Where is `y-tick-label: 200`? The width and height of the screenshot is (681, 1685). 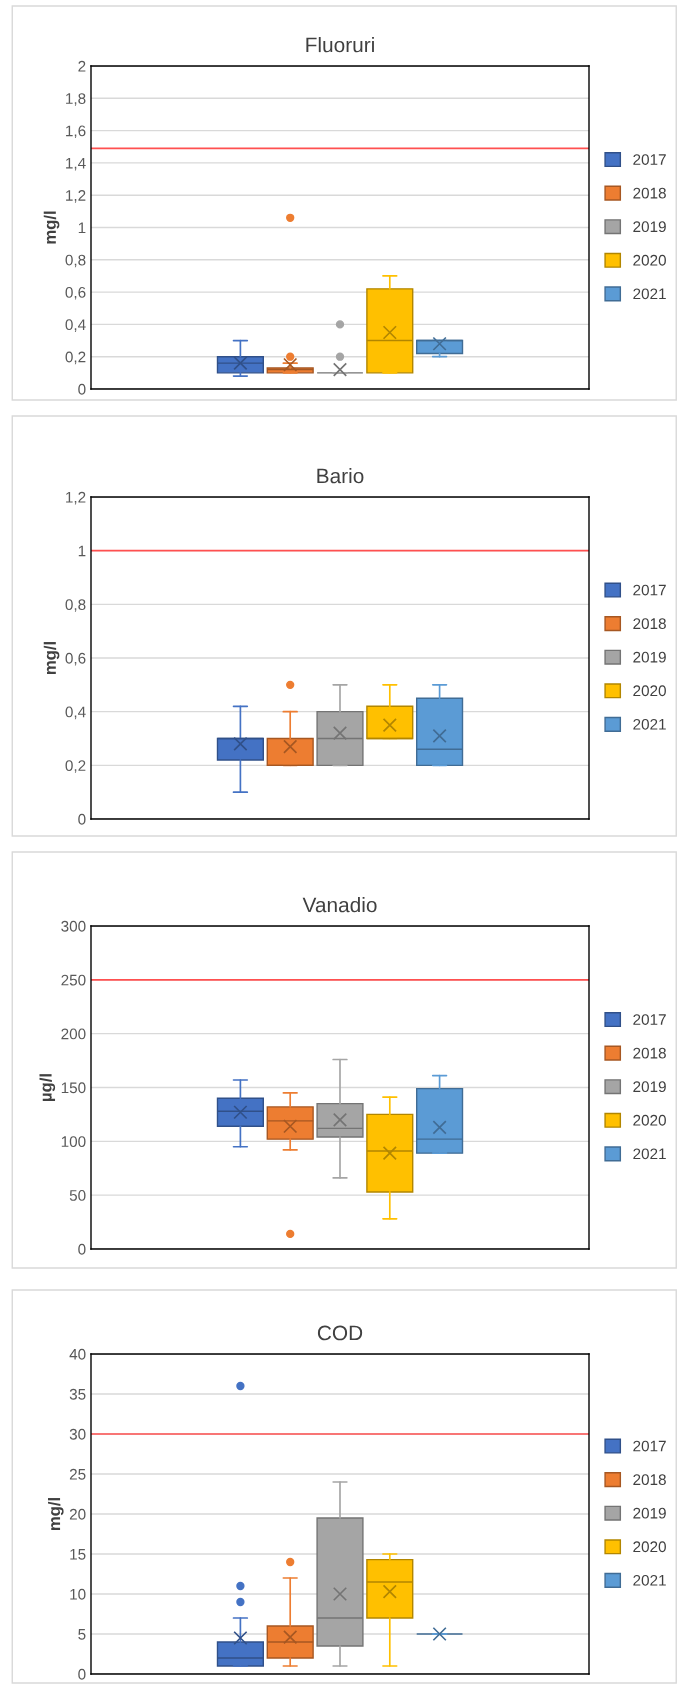
y-tick-label: 200 is located at coordinates (73, 1034).